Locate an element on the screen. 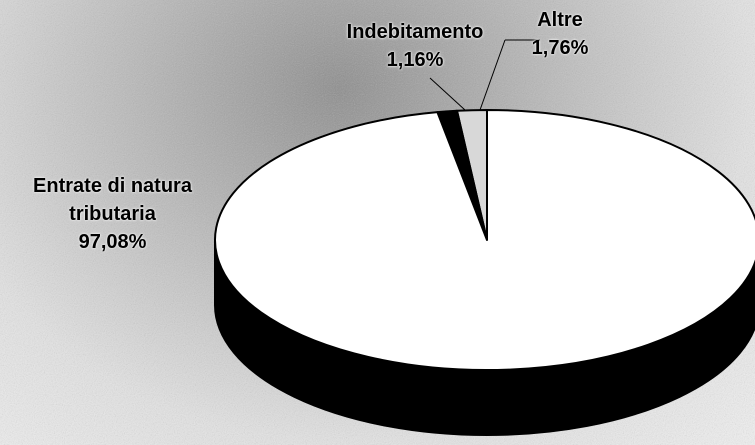 The image size is (755, 445). category-label: Altre is located at coordinates (560, 20).